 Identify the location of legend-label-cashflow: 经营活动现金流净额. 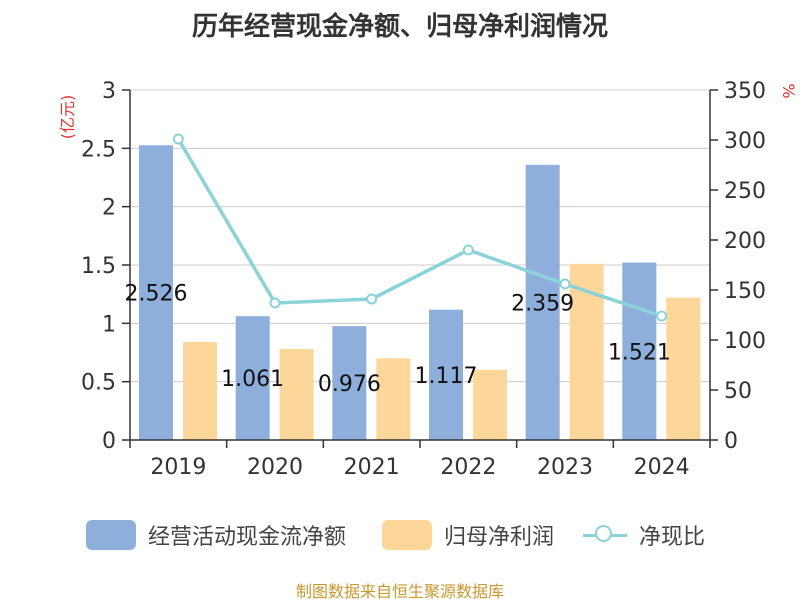
(247, 537).